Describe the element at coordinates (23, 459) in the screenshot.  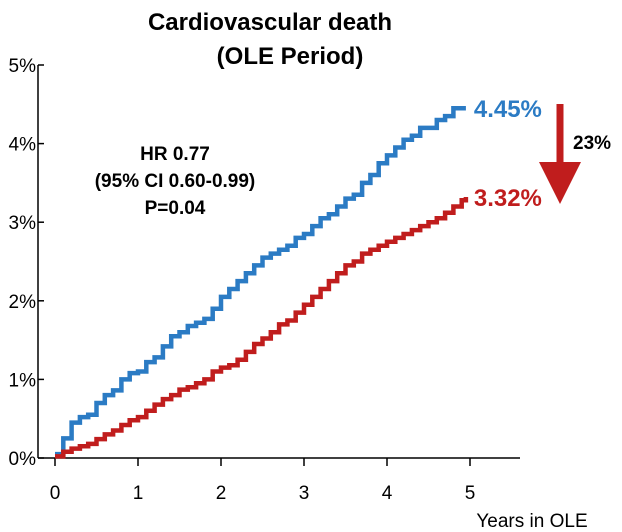
I see `y-tick-label: 0%` at that location.